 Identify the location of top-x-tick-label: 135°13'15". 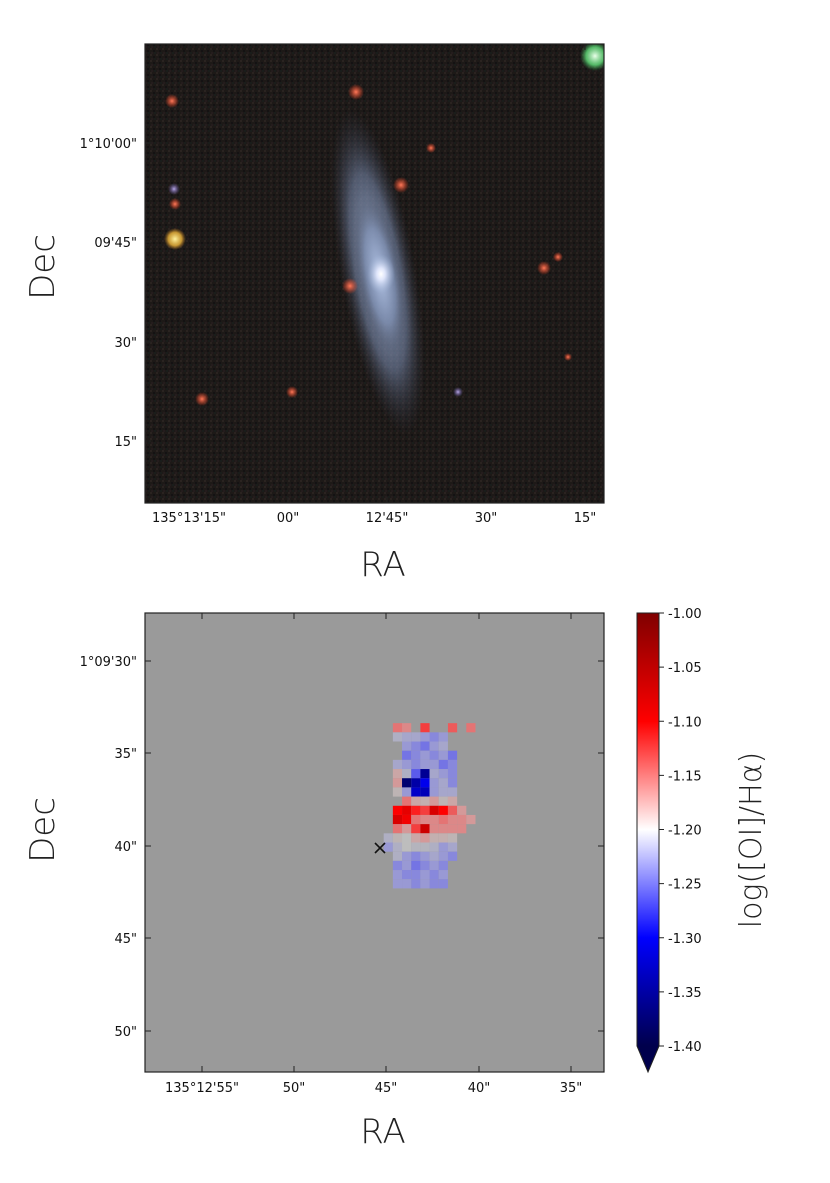
(189, 518).